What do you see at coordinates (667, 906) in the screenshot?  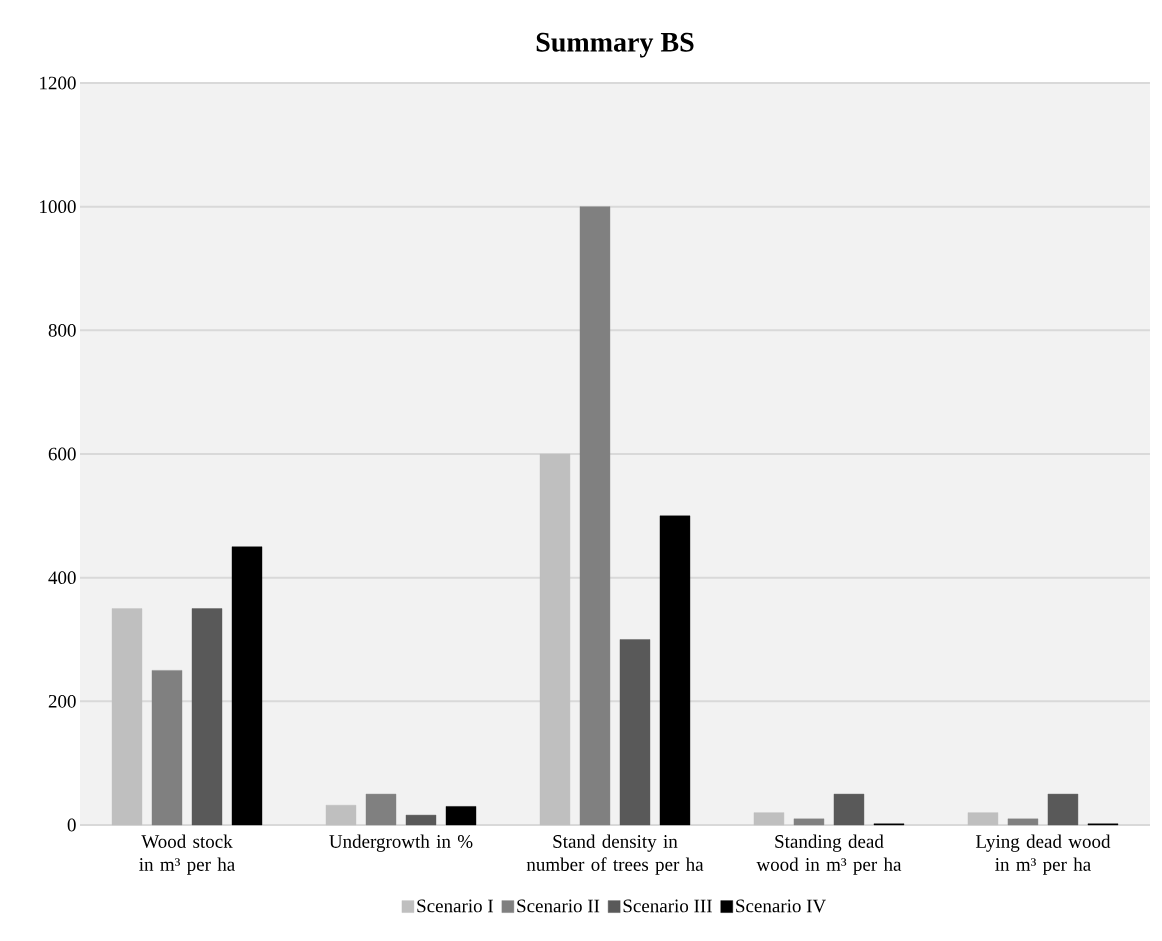 I see `legend-label: Scenario III` at bounding box center [667, 906].